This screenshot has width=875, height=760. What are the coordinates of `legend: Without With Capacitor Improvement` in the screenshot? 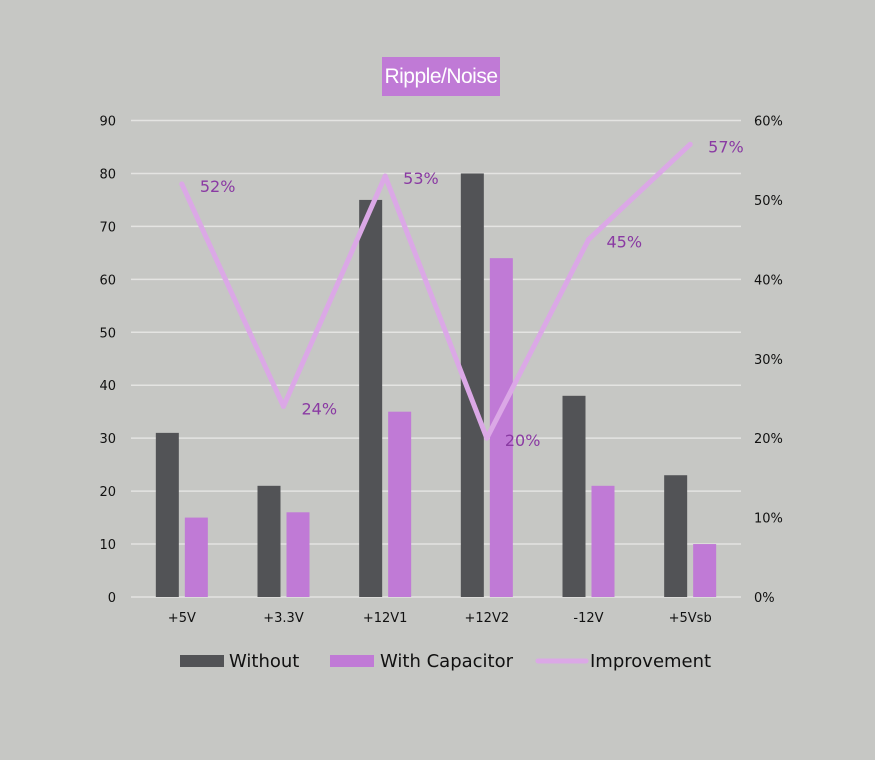 It's located at (445, 661).